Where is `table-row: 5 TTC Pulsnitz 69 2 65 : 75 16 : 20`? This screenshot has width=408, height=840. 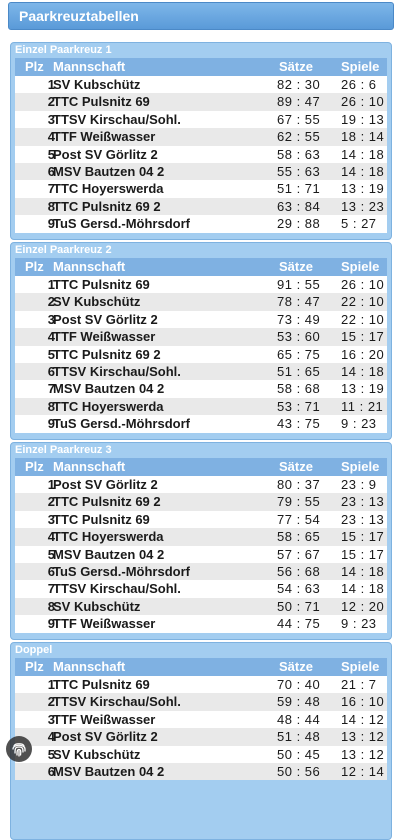
table-row: 5 TTC Pulsnitz 69 2 65 : 75 16 : 20 is located at coordinates (201, 354).